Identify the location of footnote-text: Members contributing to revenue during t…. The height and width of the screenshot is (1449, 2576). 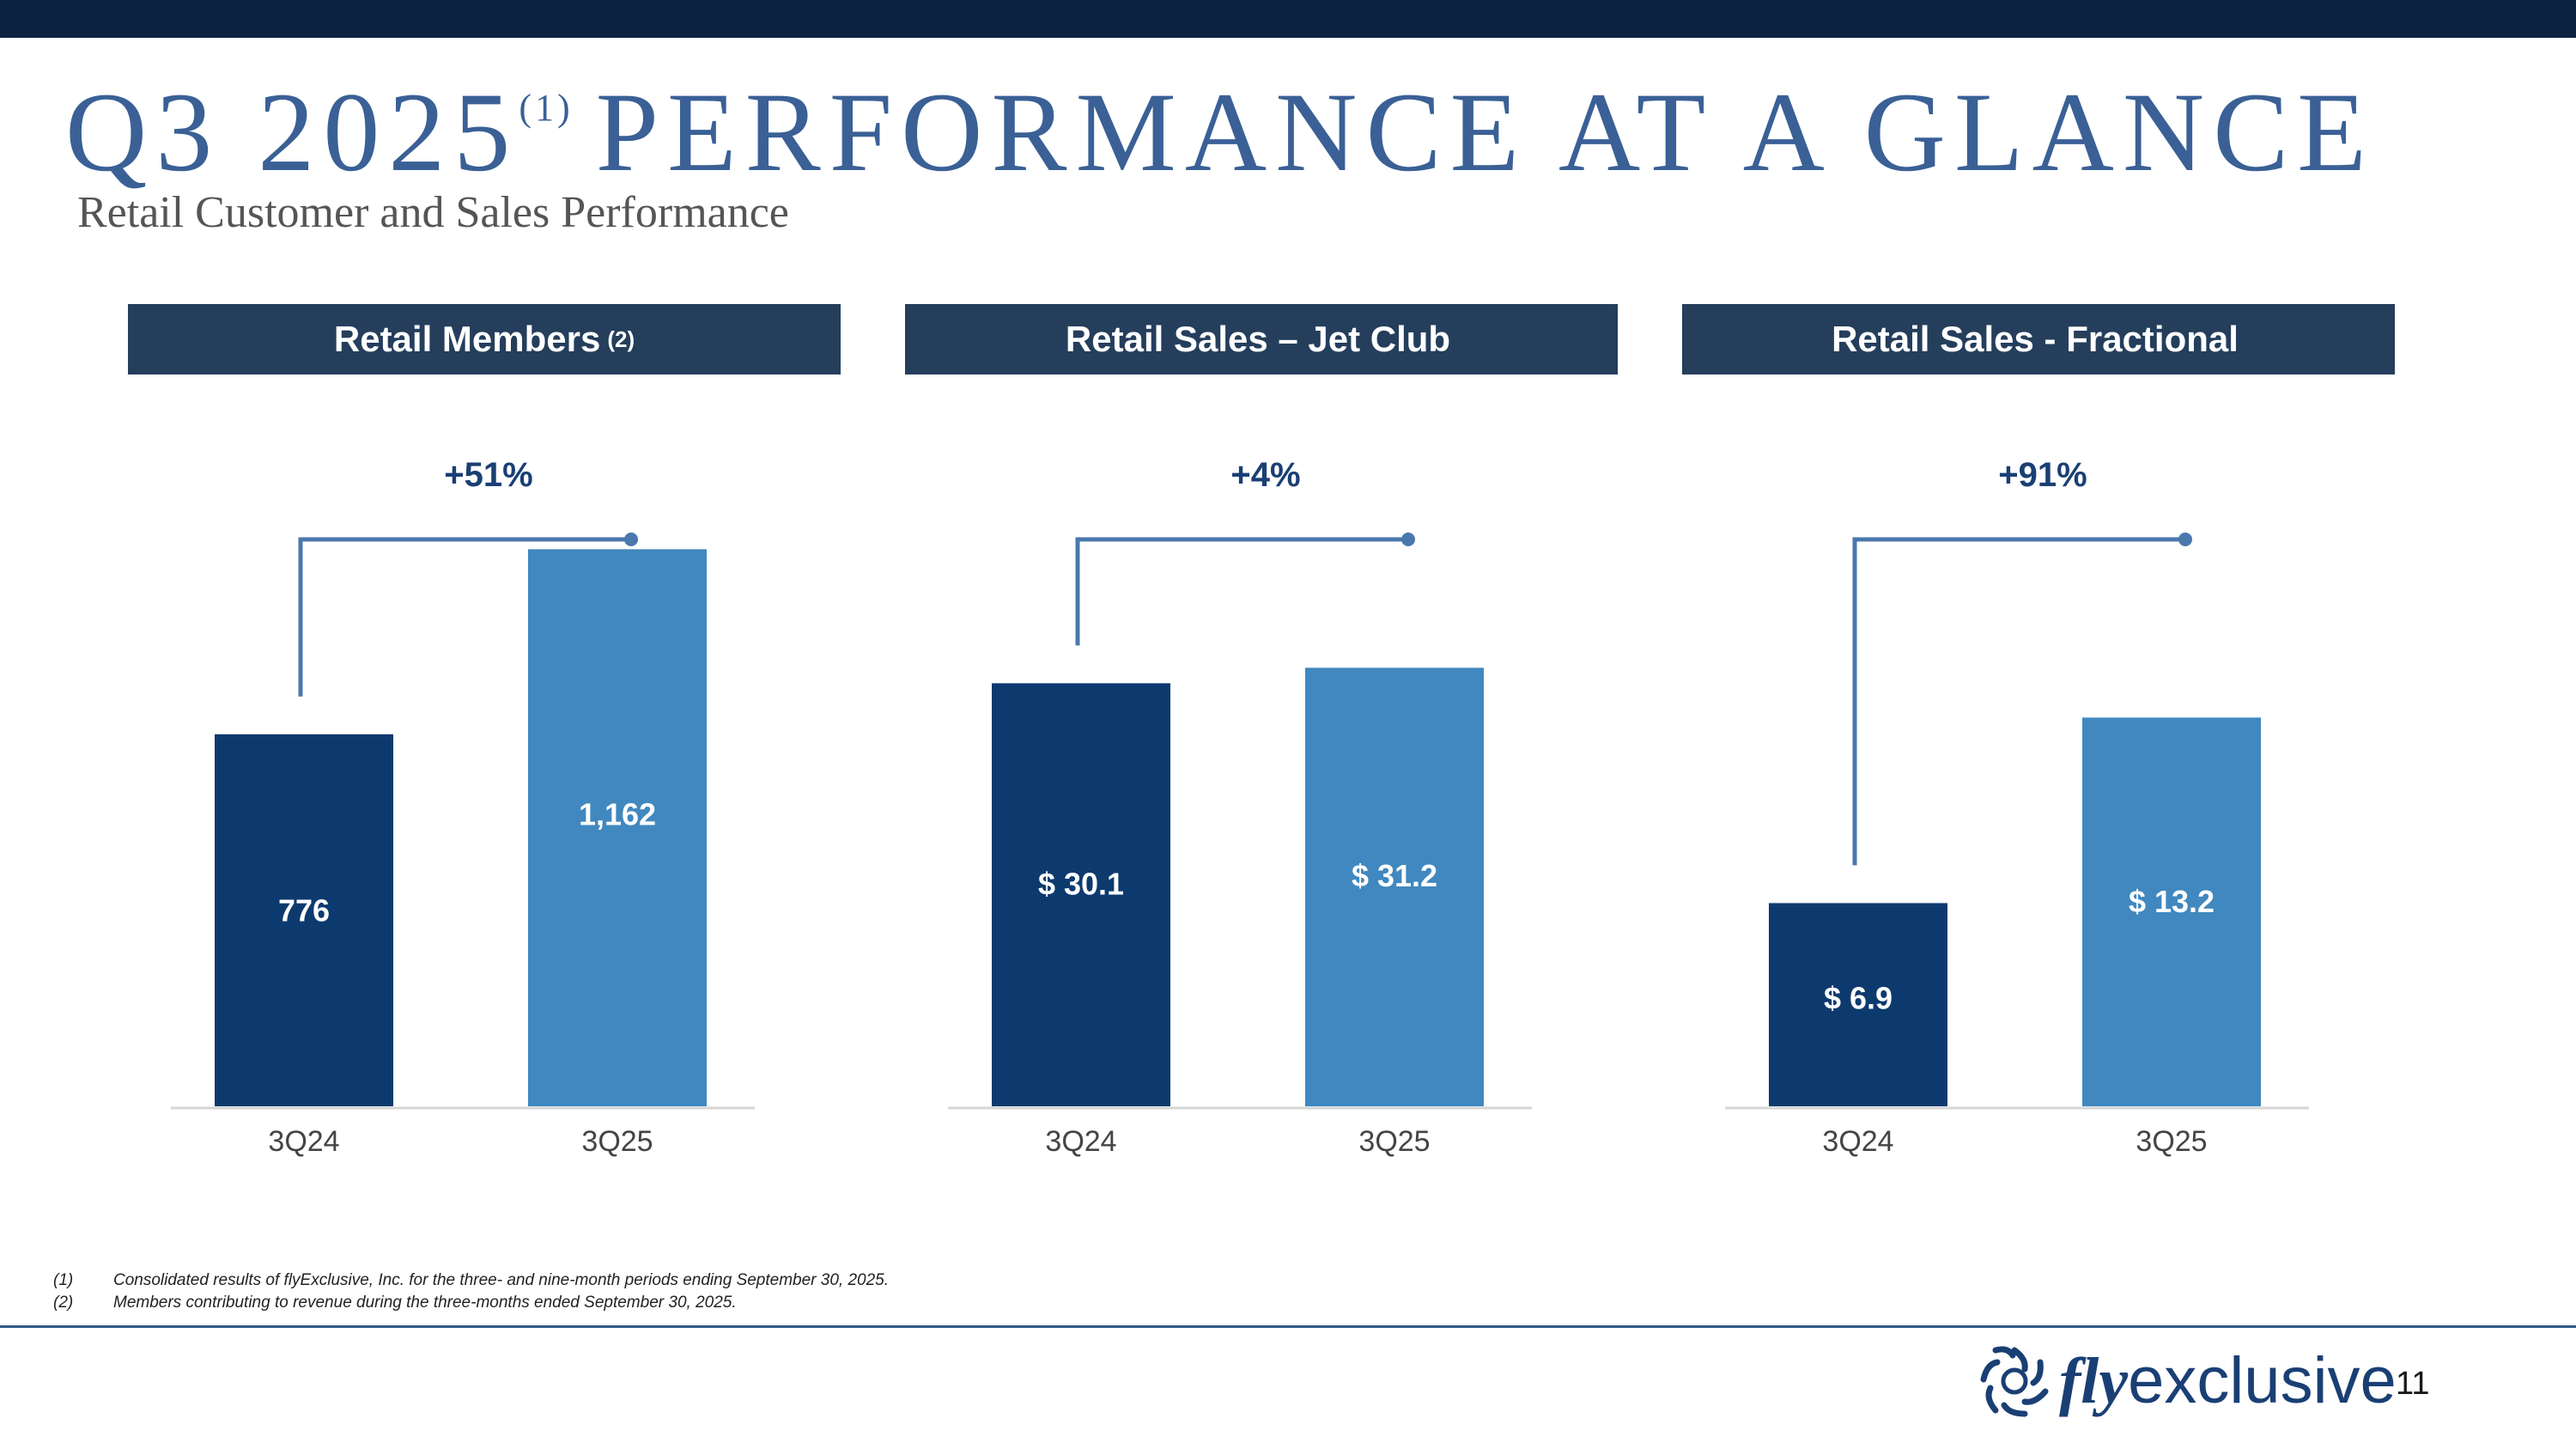
(425, 1303).